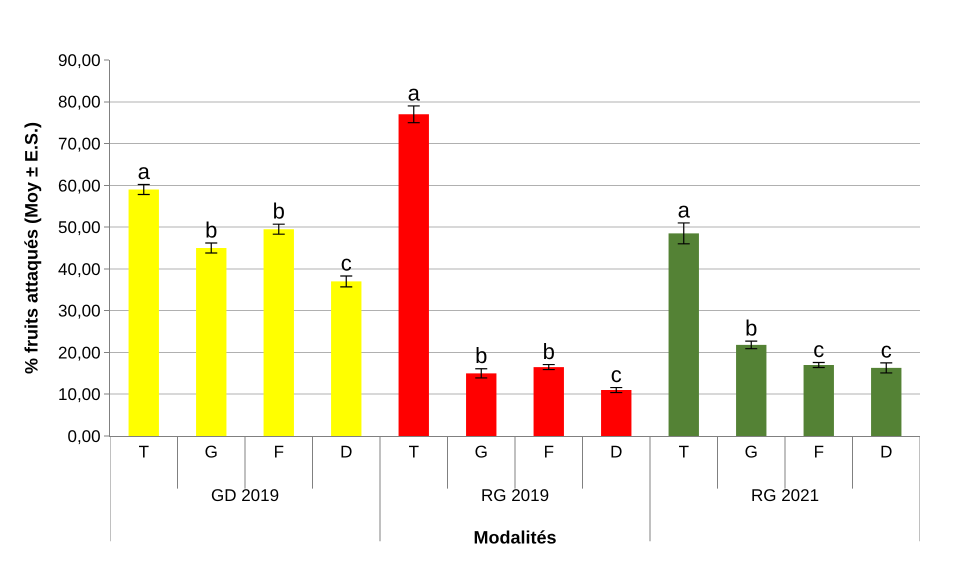  Describe the element at coordinates (79, 144) in the screenshot. I see `y-tick-label: 70,00` at that location.